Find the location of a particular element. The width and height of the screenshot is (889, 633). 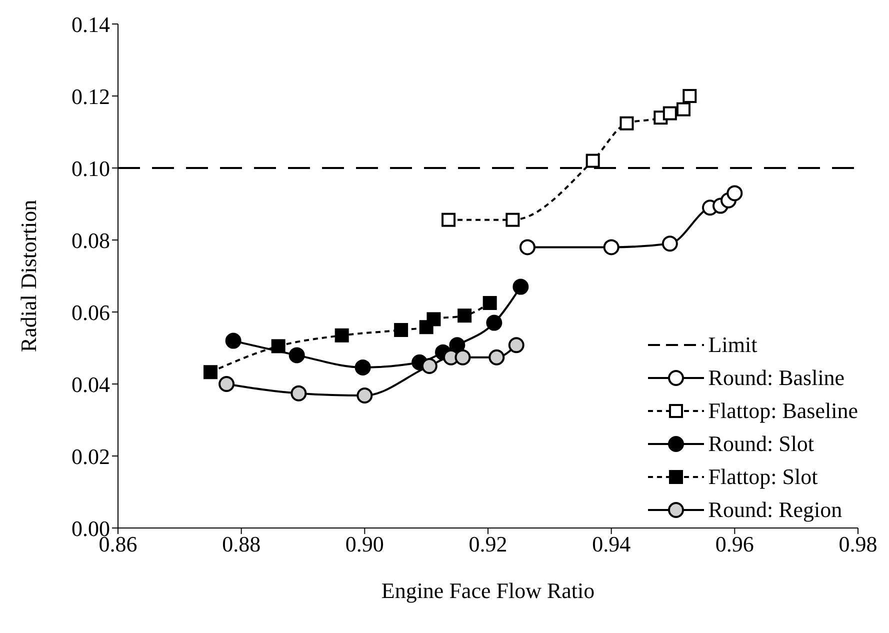

y-axis-title: Radial Distortion is located at coordinates (28, 276).